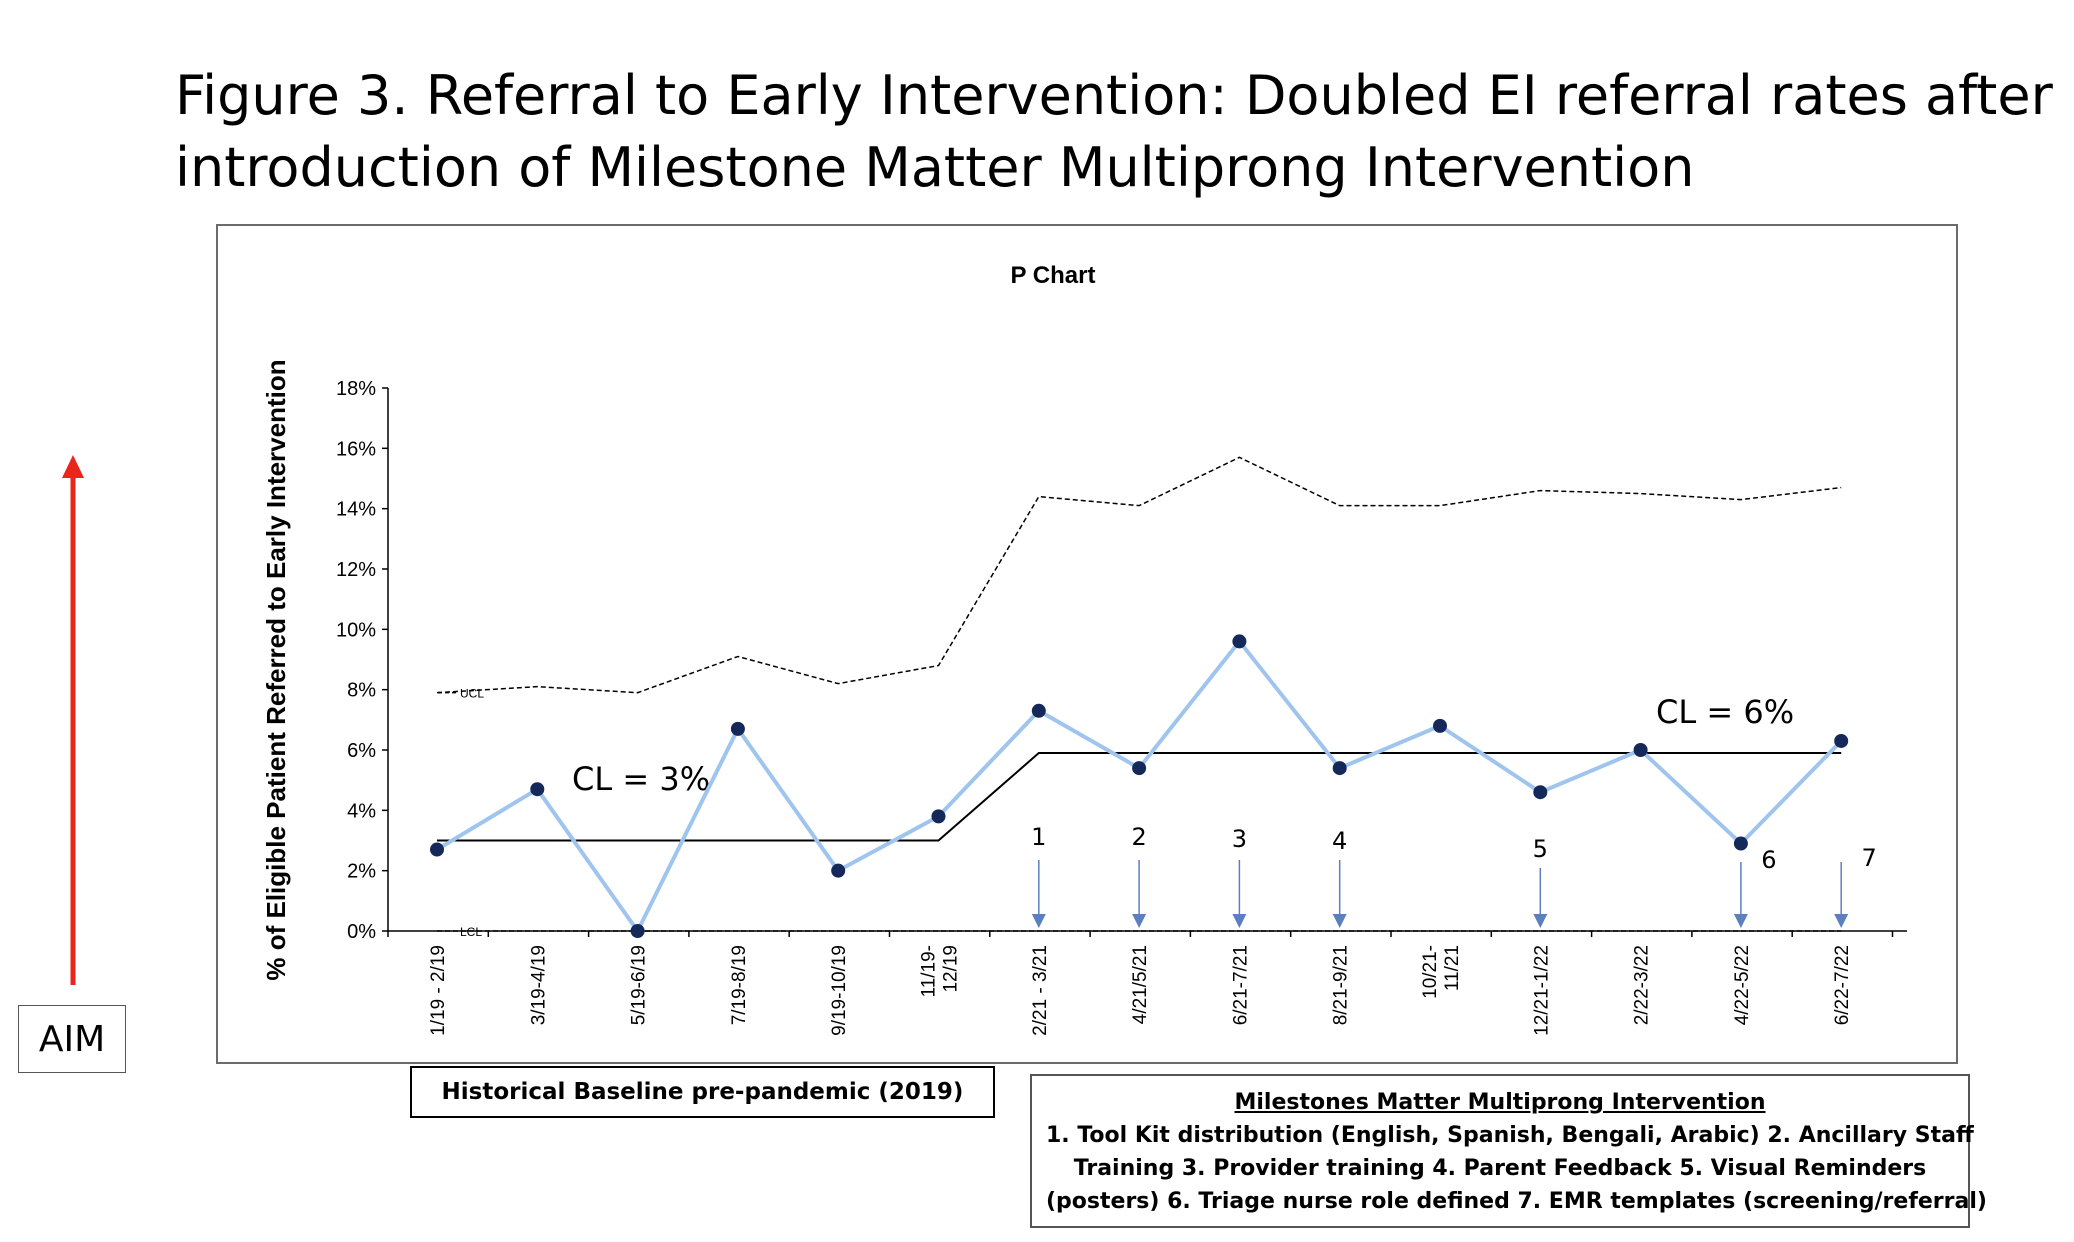 This screenshot has height=1242, width=2074. I want to click on intervention-number: 6, so click(1768, 860).